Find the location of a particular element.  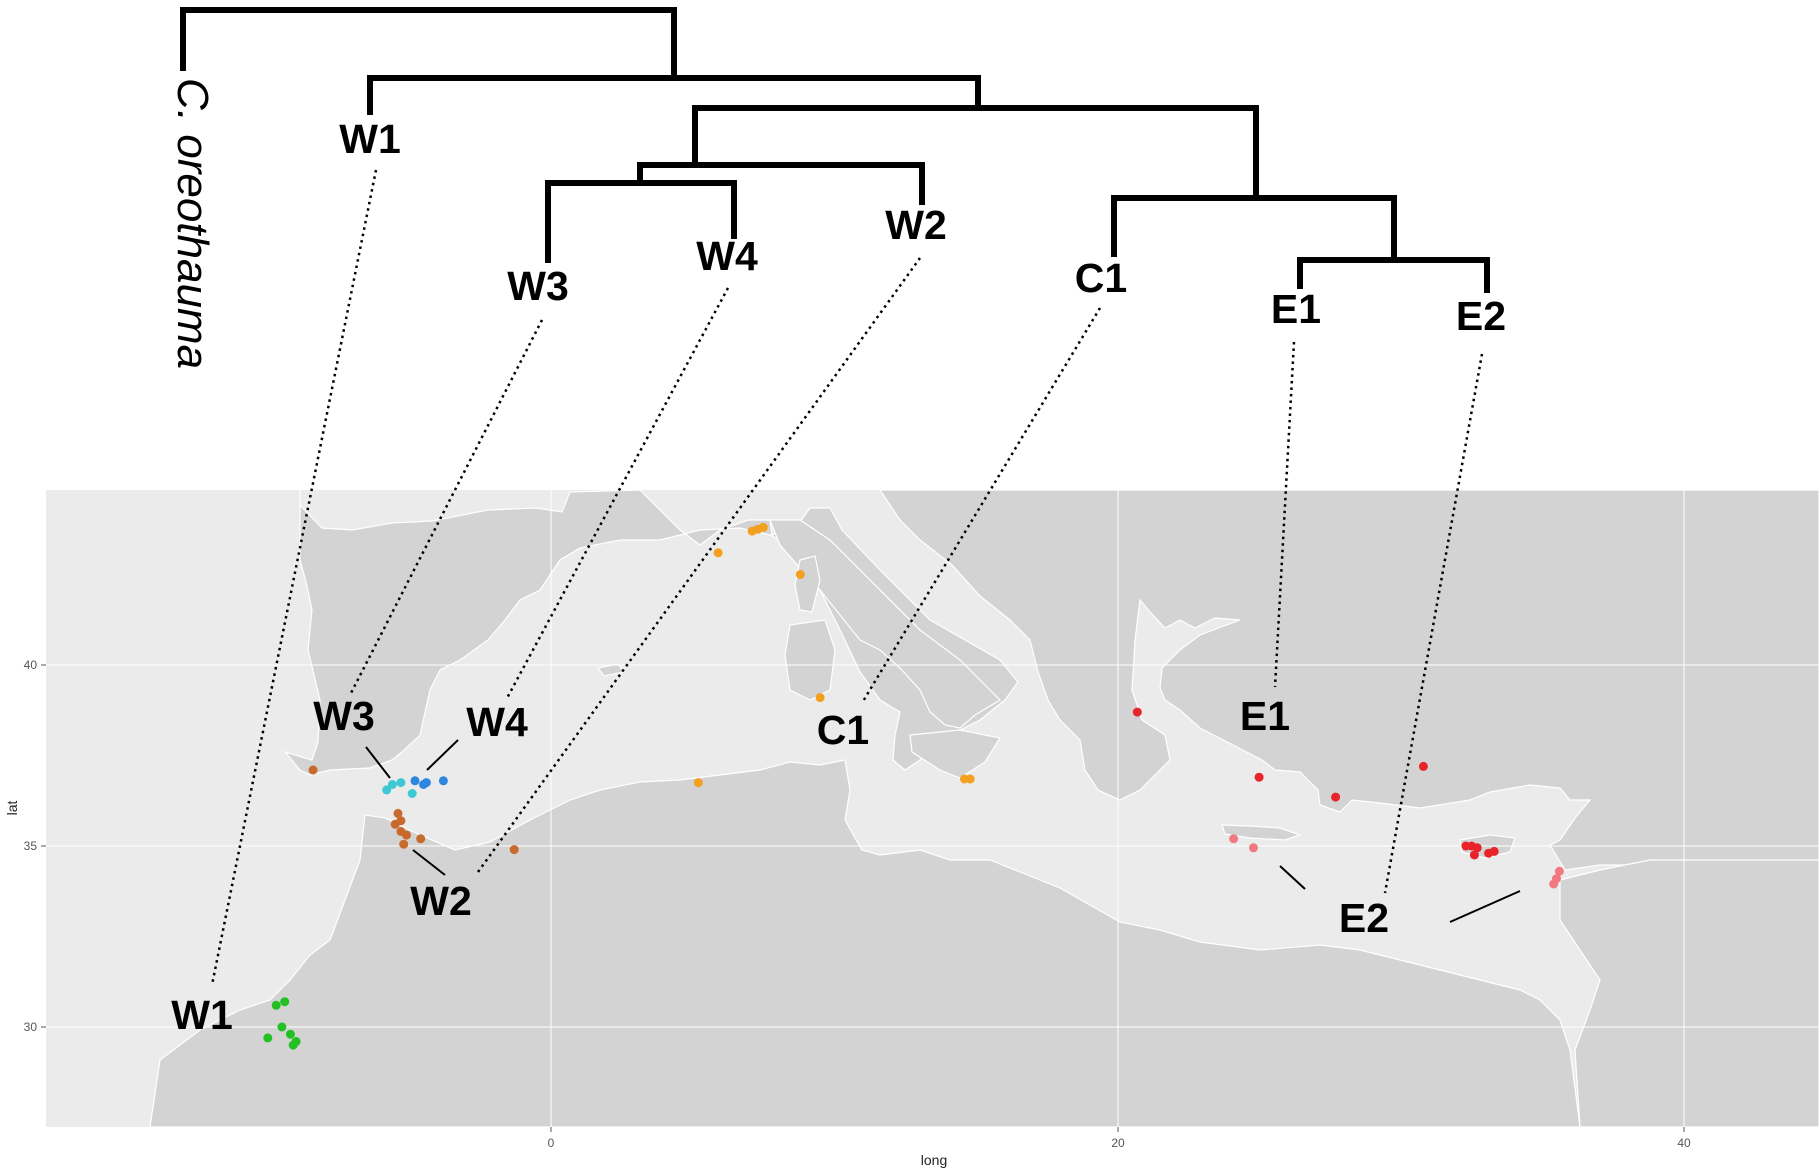

y-tick-label-30: 30 is located at coordinates (31, 1027).